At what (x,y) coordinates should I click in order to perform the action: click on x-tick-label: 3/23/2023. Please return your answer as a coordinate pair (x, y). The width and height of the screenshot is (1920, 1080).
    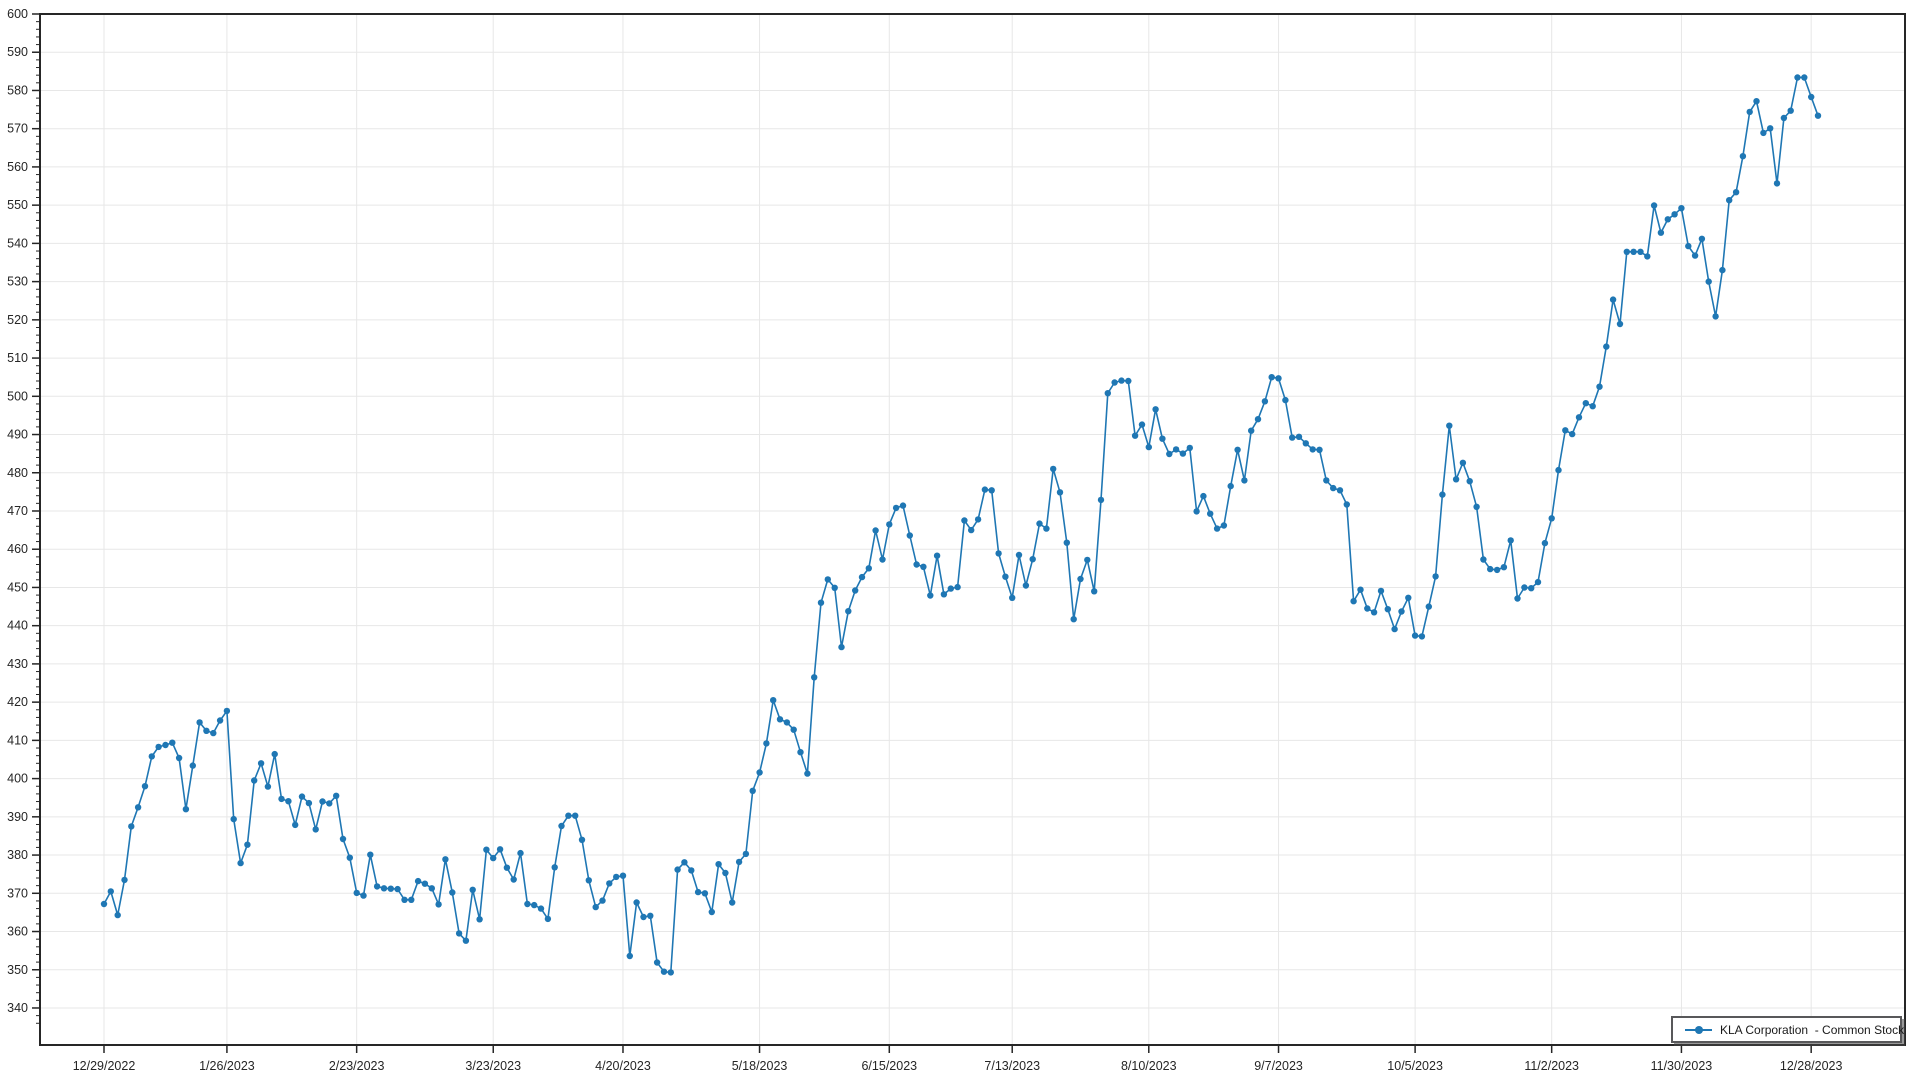
    Looking at the image, I should click on (493, 1066).